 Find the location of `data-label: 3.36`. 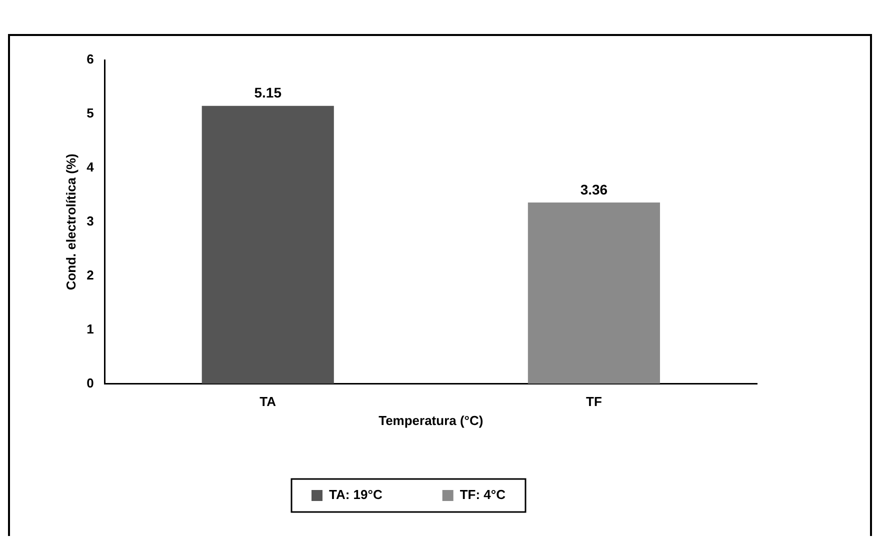

data-label: 3.36 is located at coordinates (594, 189).